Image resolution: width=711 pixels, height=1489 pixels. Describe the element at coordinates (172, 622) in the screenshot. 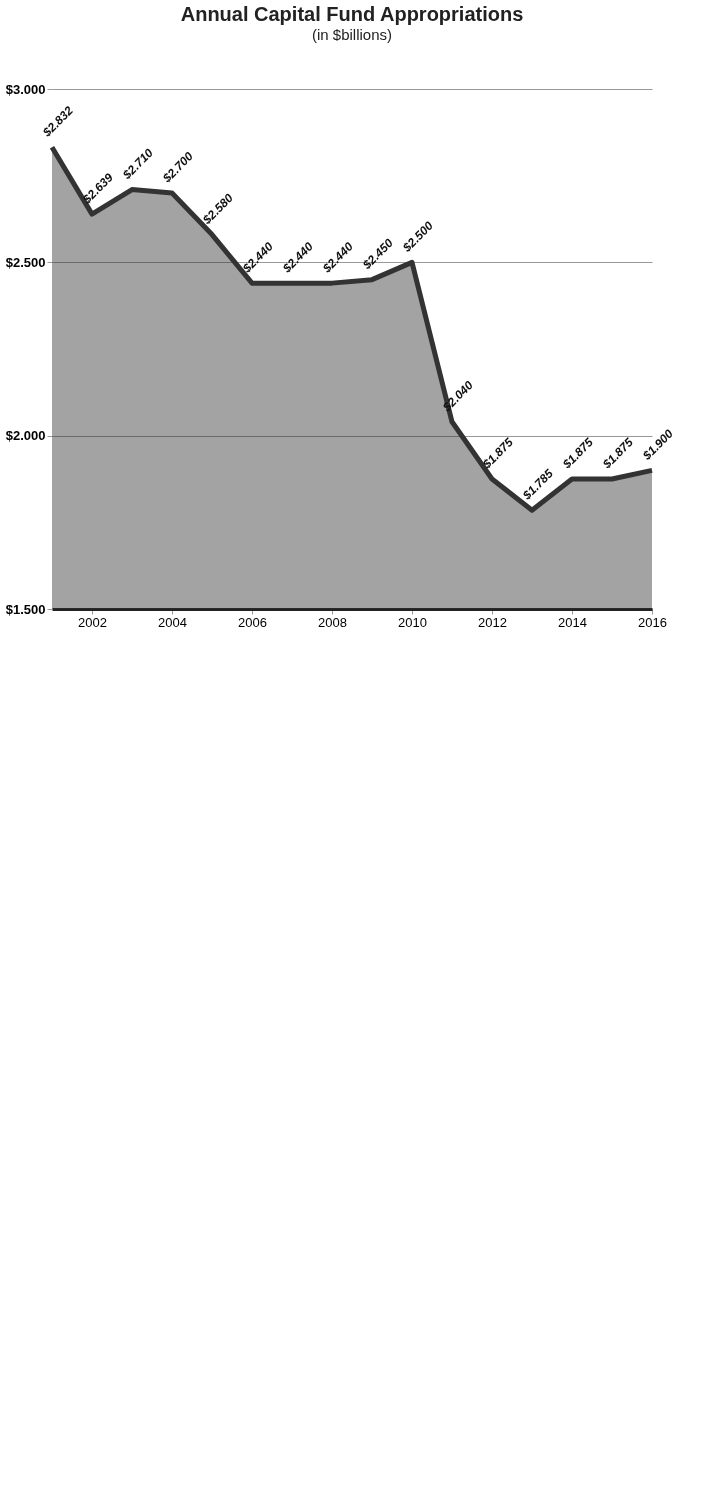

I see `x-tick-label: 2004` at that location.